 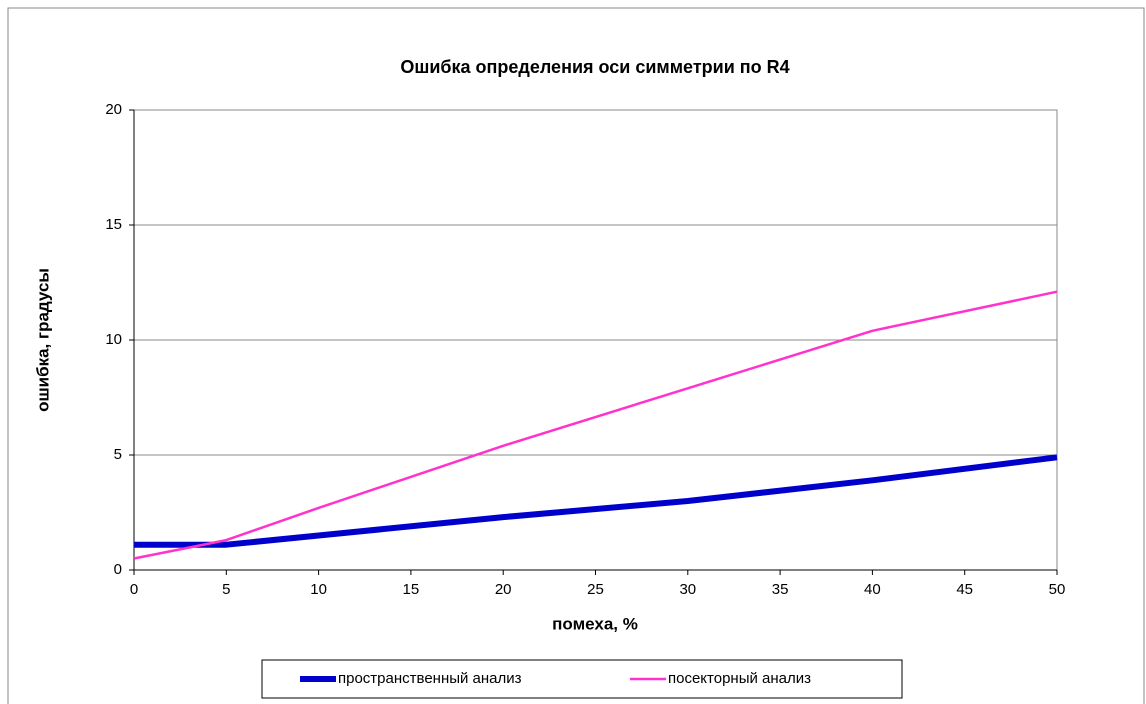 What do you see at coordinates (595, 623) in the screenshot?
I see `x-axis-label: помеха, %` at bounding box center [595, 623].